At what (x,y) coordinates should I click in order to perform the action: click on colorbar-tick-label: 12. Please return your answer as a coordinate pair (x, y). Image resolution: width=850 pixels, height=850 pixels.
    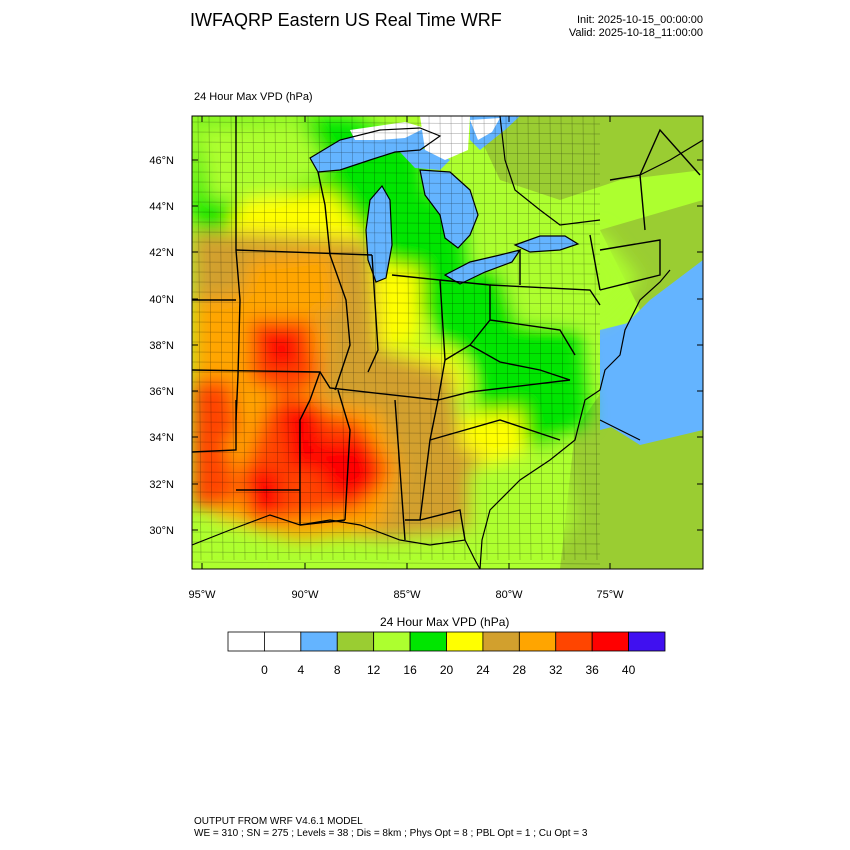
    Looking at the image, I should click on (374, 670).